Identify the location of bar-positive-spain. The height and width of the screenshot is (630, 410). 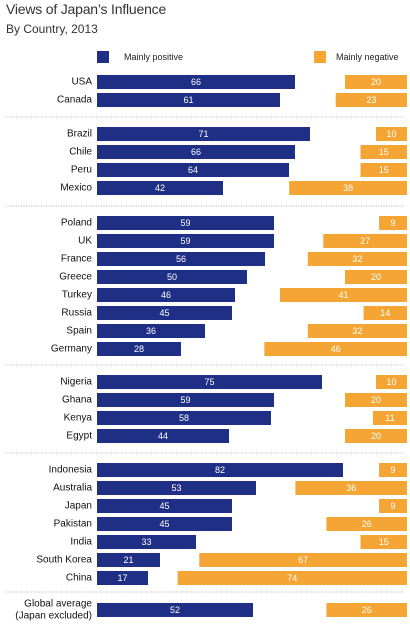
(151, 331).